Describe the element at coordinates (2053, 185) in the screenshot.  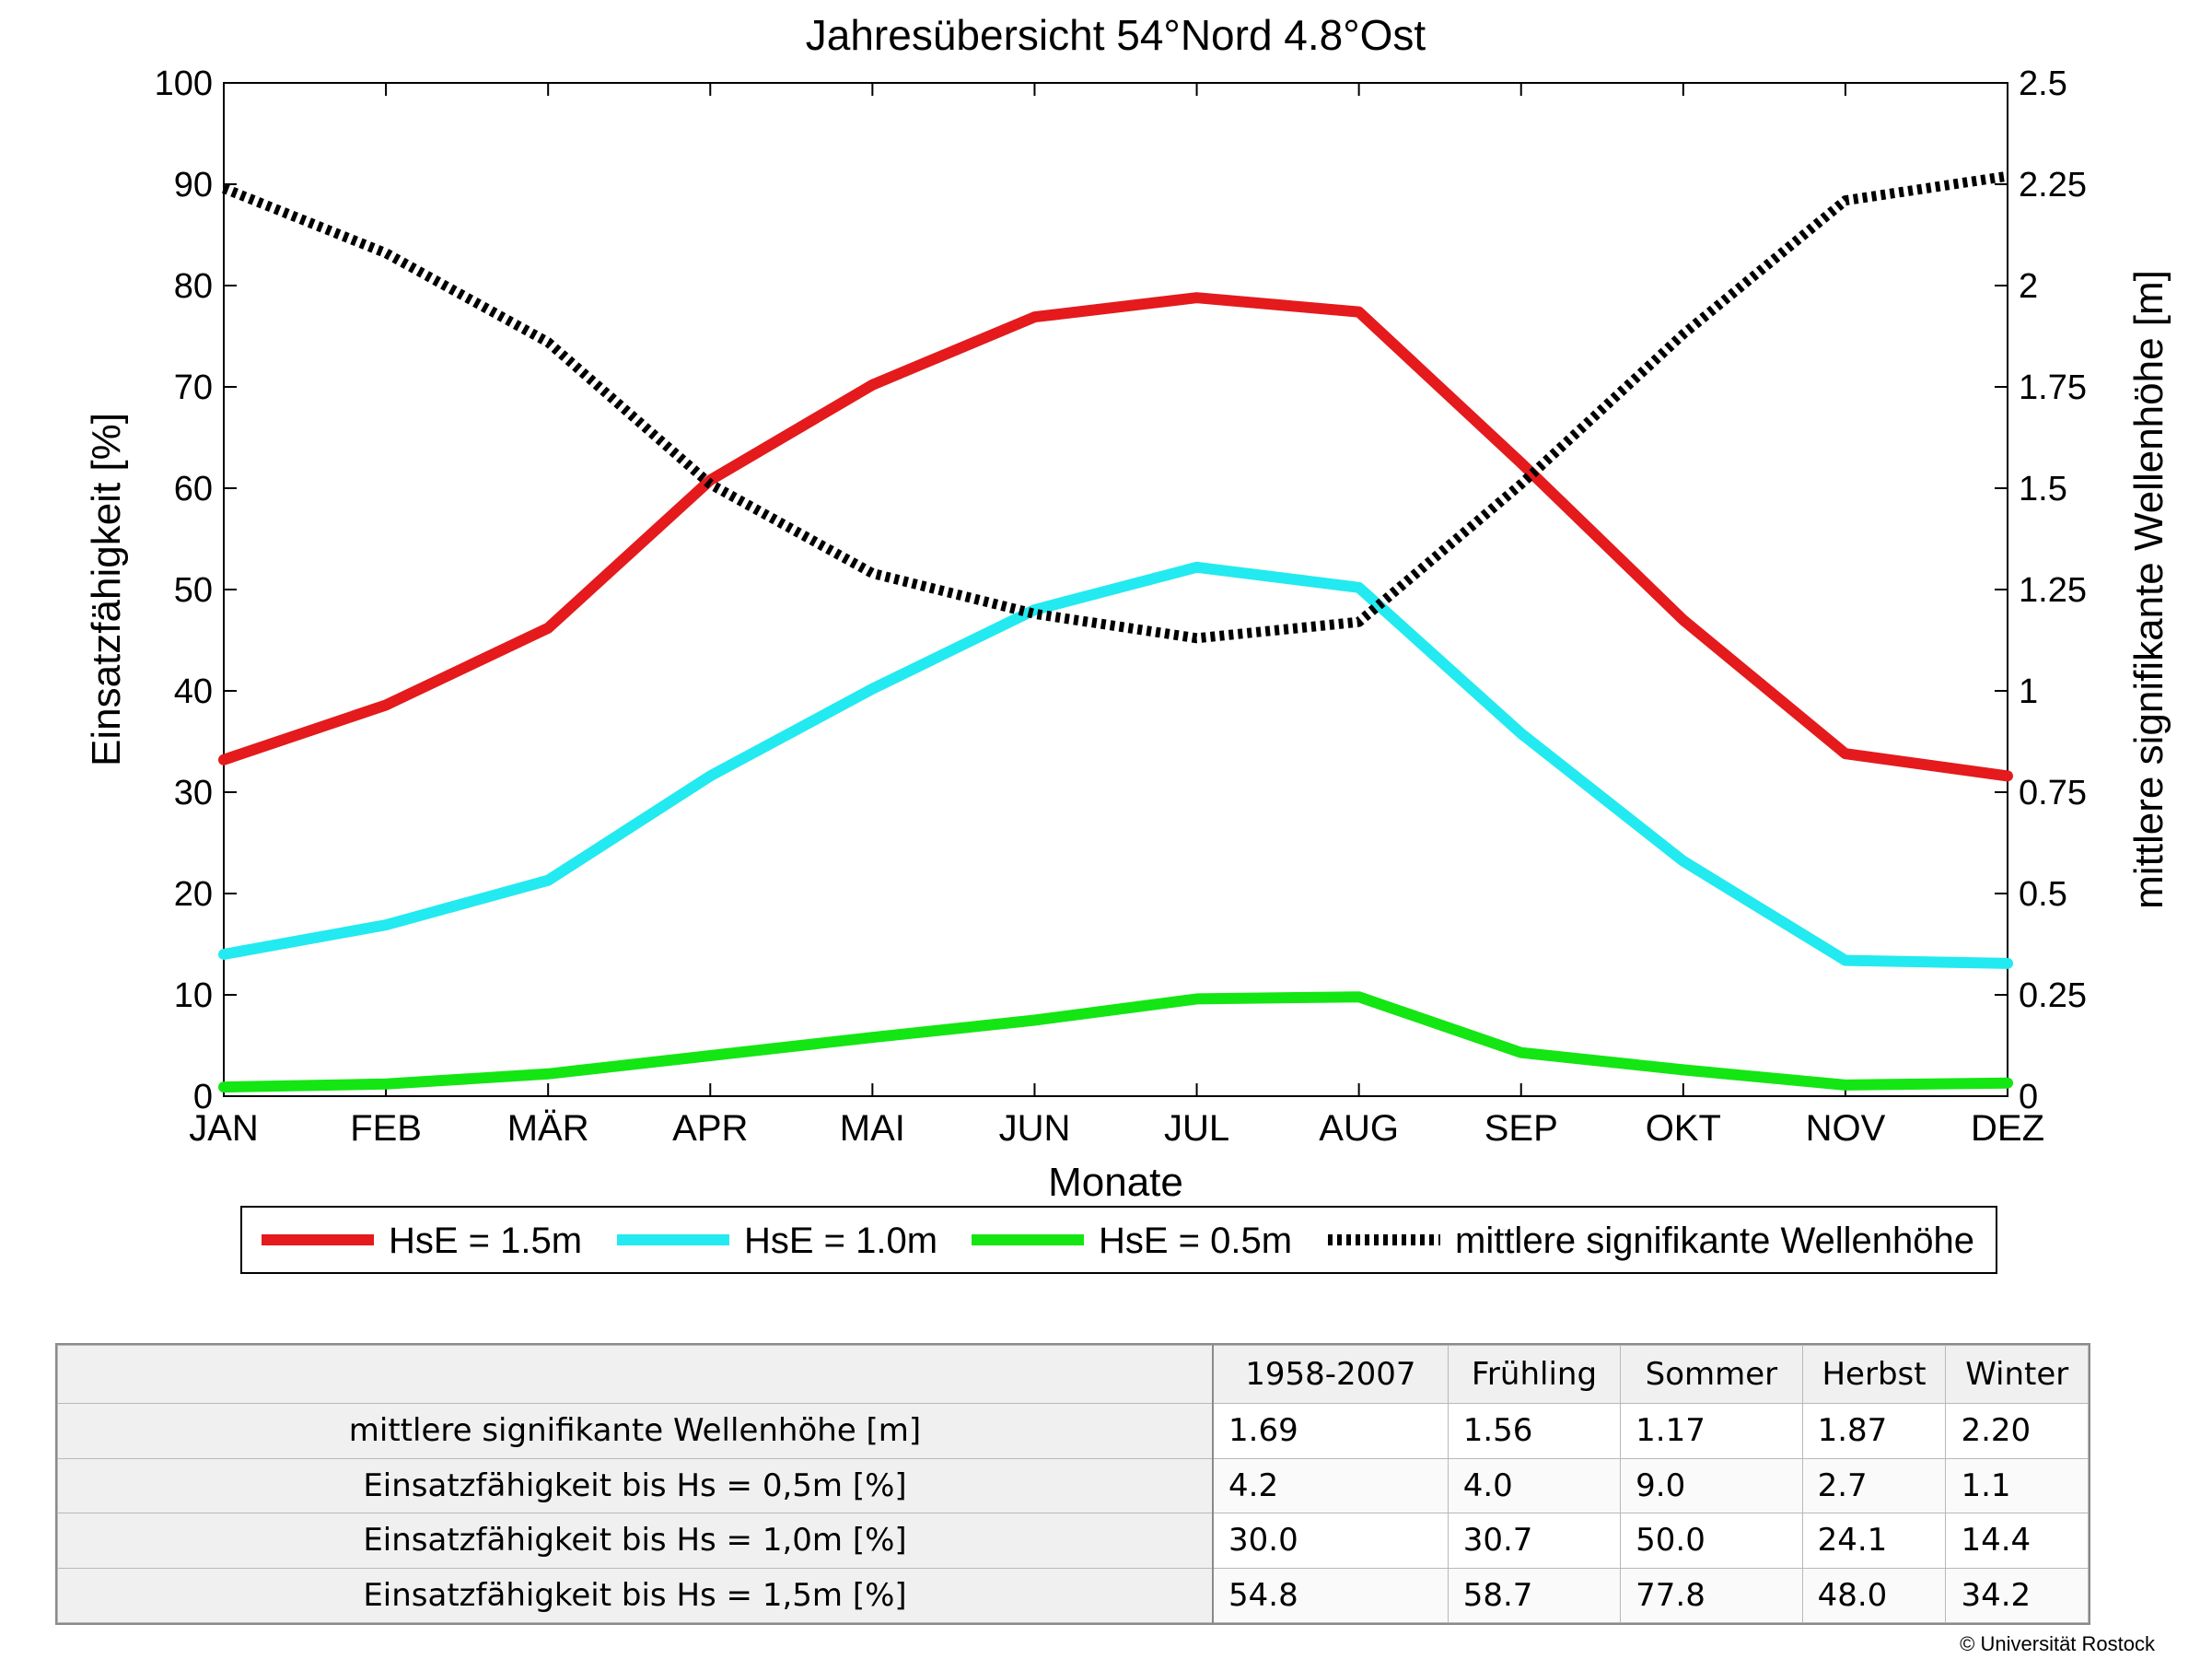
I see `y2-tick-label: 2.25` at that location.